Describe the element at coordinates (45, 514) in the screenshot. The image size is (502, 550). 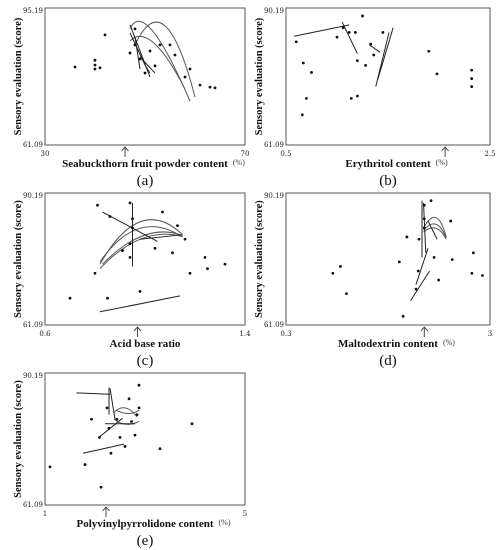
I see `x-tick-label-min: 1` at that location.